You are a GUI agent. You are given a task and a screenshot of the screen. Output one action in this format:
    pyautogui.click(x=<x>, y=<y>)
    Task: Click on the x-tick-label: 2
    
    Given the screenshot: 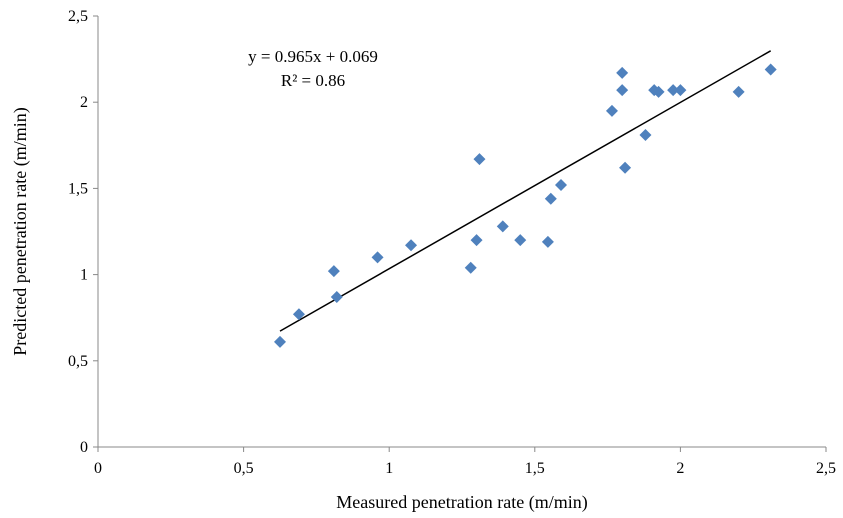 What is the action you would take?
    pyautogui.click(x=680, y=468)
    